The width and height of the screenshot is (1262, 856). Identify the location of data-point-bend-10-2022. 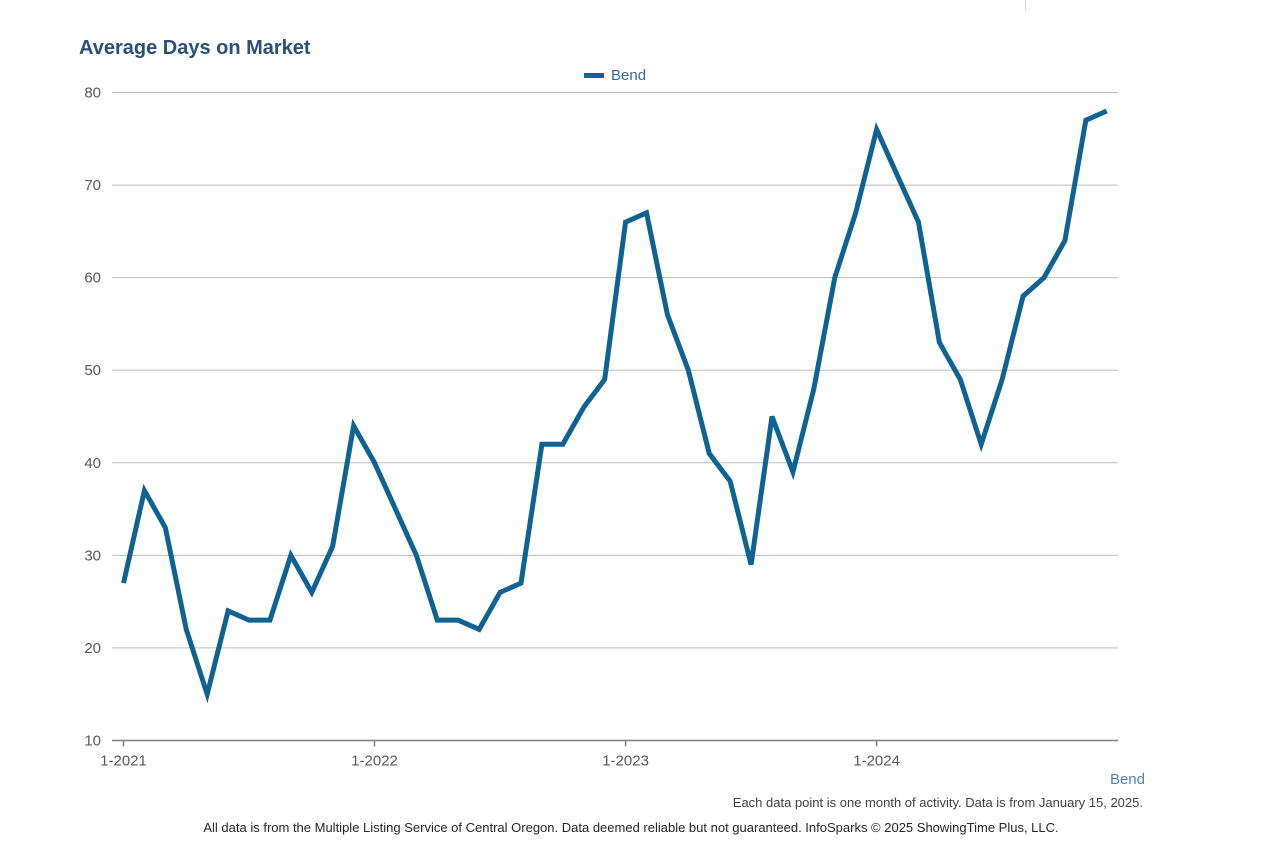
(562, 444).